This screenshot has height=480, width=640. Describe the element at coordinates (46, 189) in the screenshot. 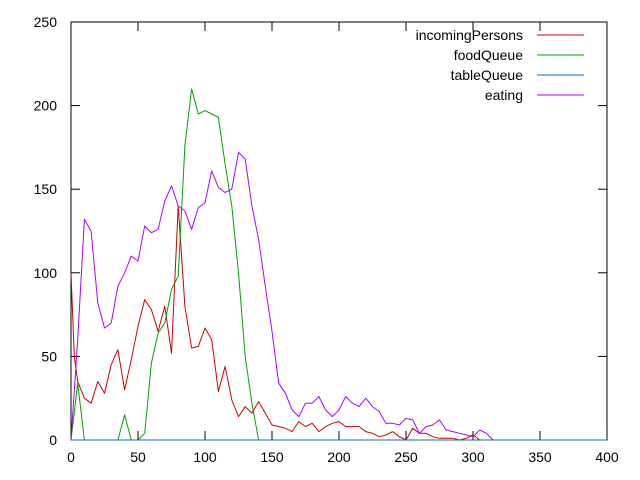

I see `y-tick-label: 150` at that location.